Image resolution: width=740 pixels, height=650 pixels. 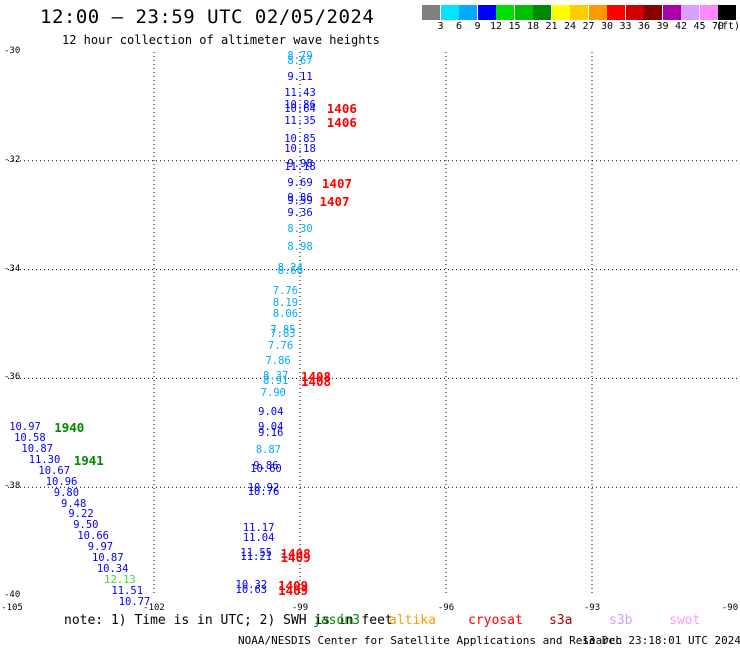 What do you see at coordinates (300, 246) in the screenshot?
I see `wave-height-value: 8.98` at bounding box center [300, 246].